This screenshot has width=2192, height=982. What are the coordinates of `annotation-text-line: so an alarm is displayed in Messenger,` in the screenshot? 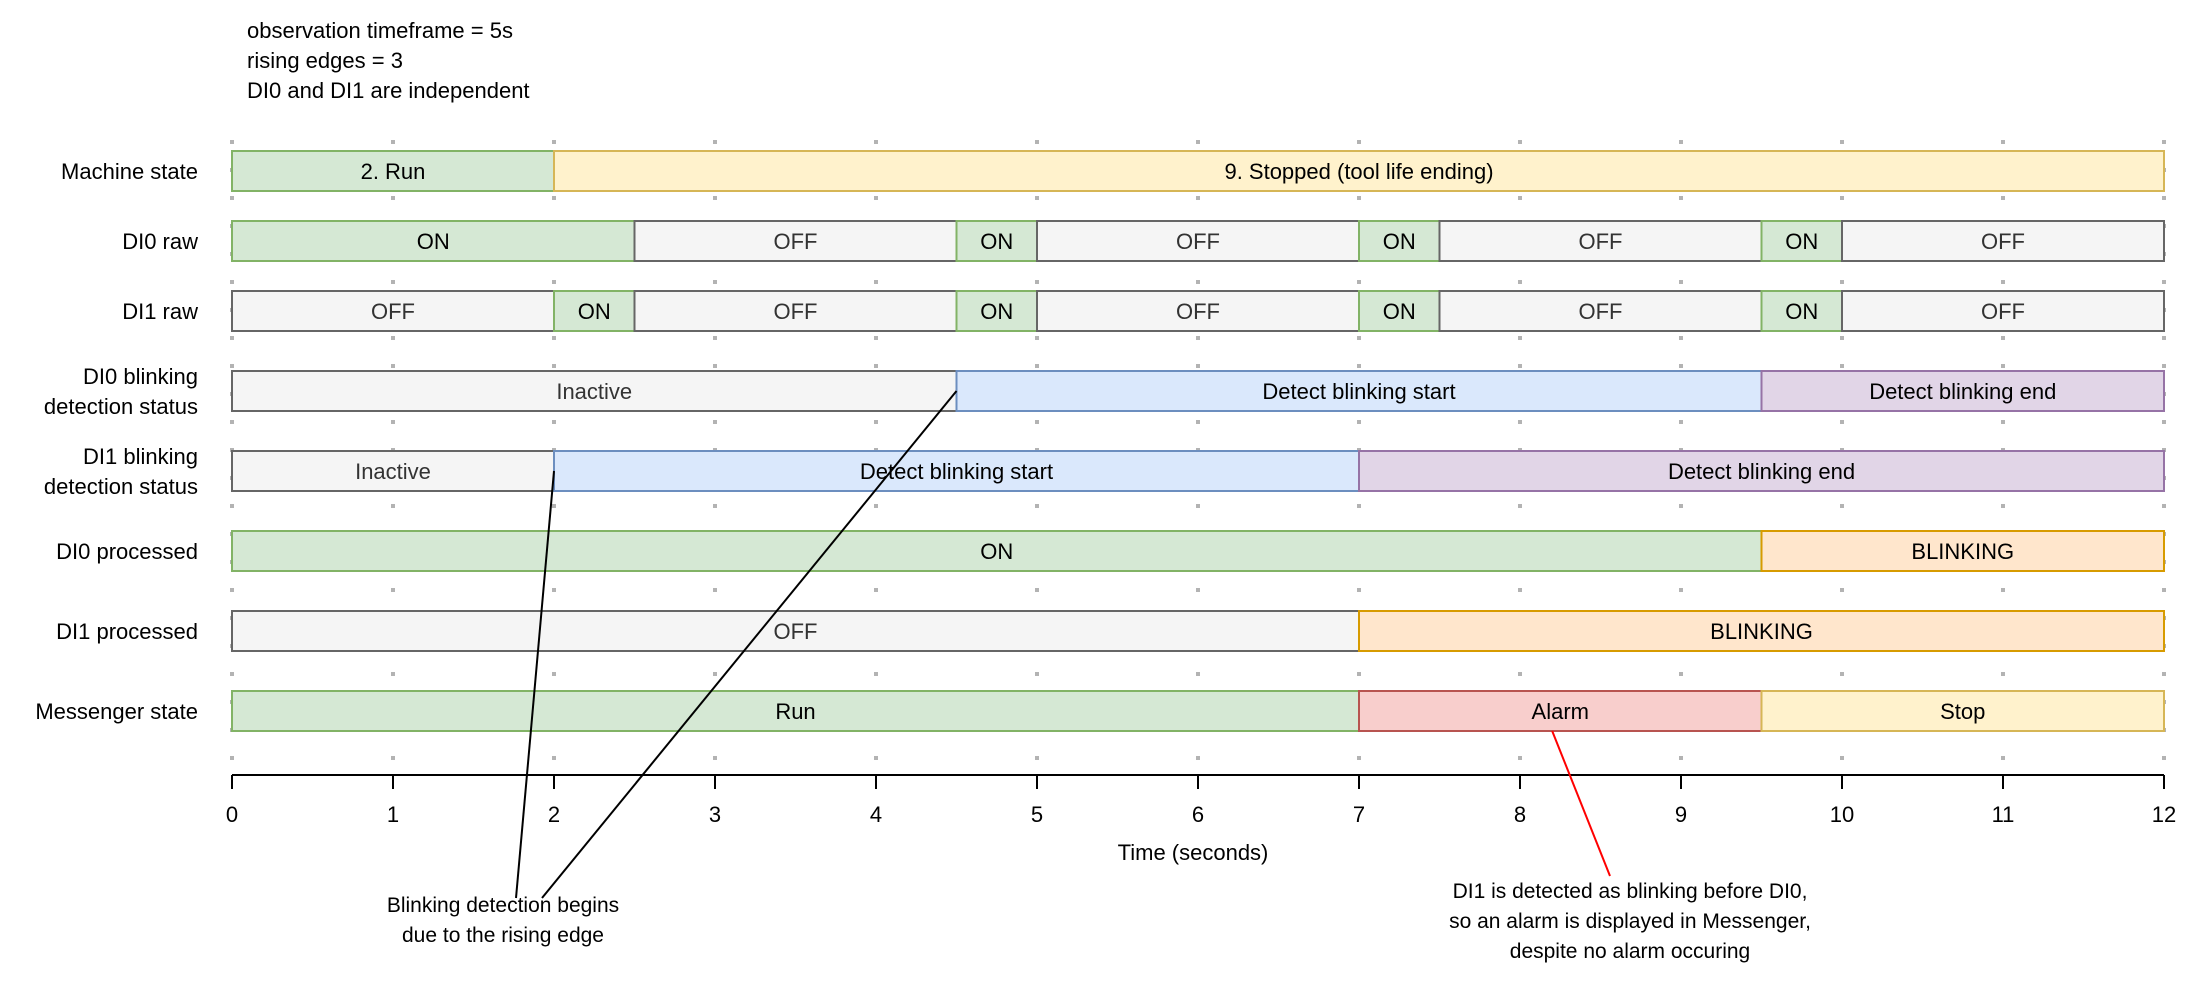 It's located at (1630, 921).